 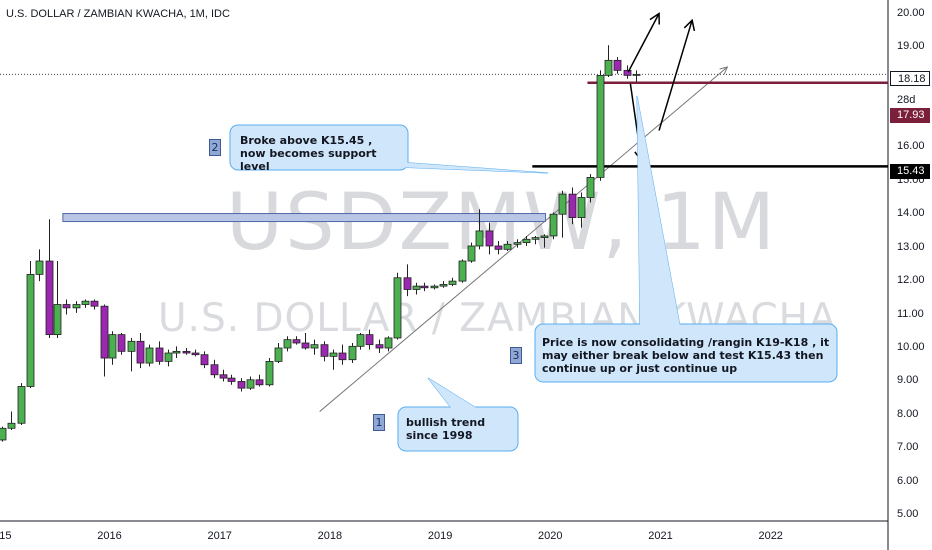 I want to click on y-tick-label: 19.00, so click(x=911, y=45).